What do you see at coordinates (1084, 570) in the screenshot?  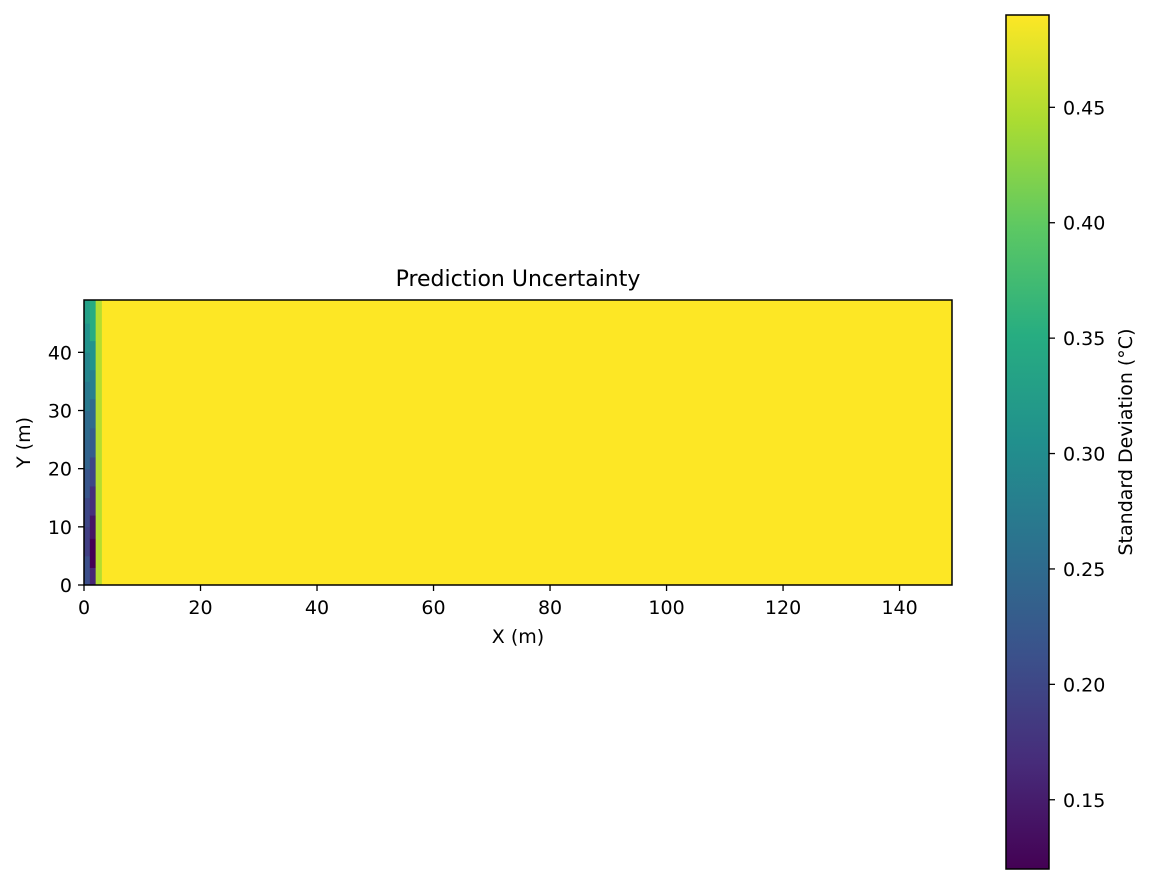 I see `colorbar-tick-label: 0.25` at bounding box center [1084, 570].